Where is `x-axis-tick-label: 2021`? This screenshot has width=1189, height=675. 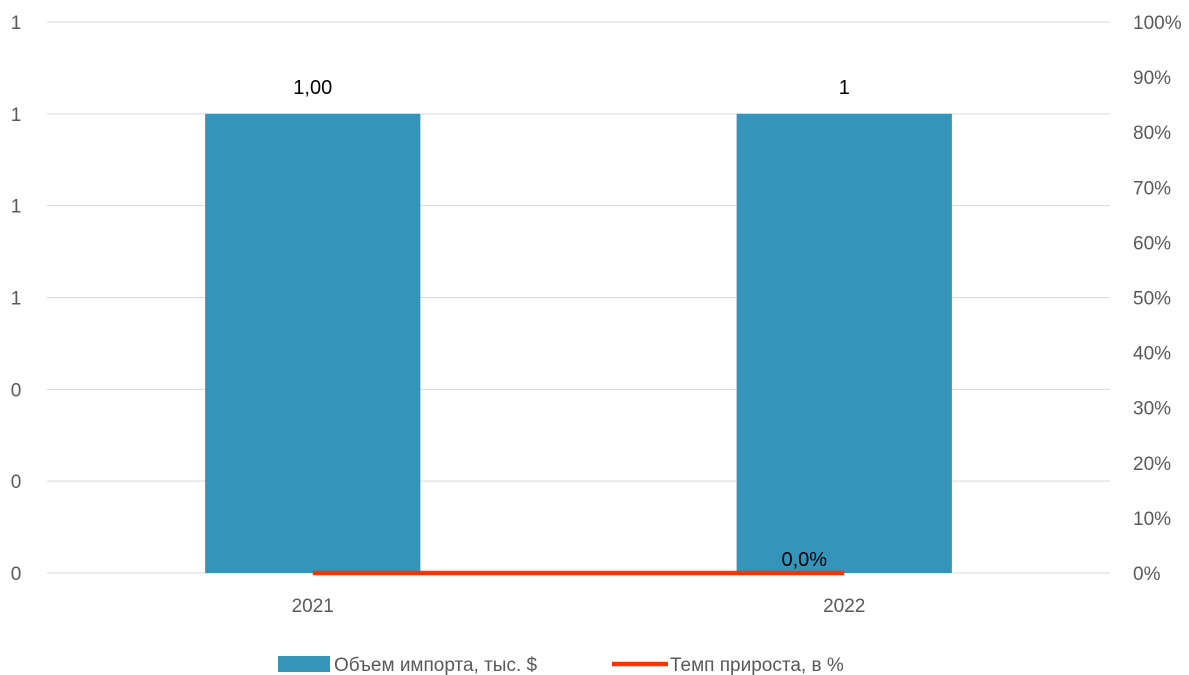
x-axis-tick-label: 2021 is located at coordinates (313, 606).